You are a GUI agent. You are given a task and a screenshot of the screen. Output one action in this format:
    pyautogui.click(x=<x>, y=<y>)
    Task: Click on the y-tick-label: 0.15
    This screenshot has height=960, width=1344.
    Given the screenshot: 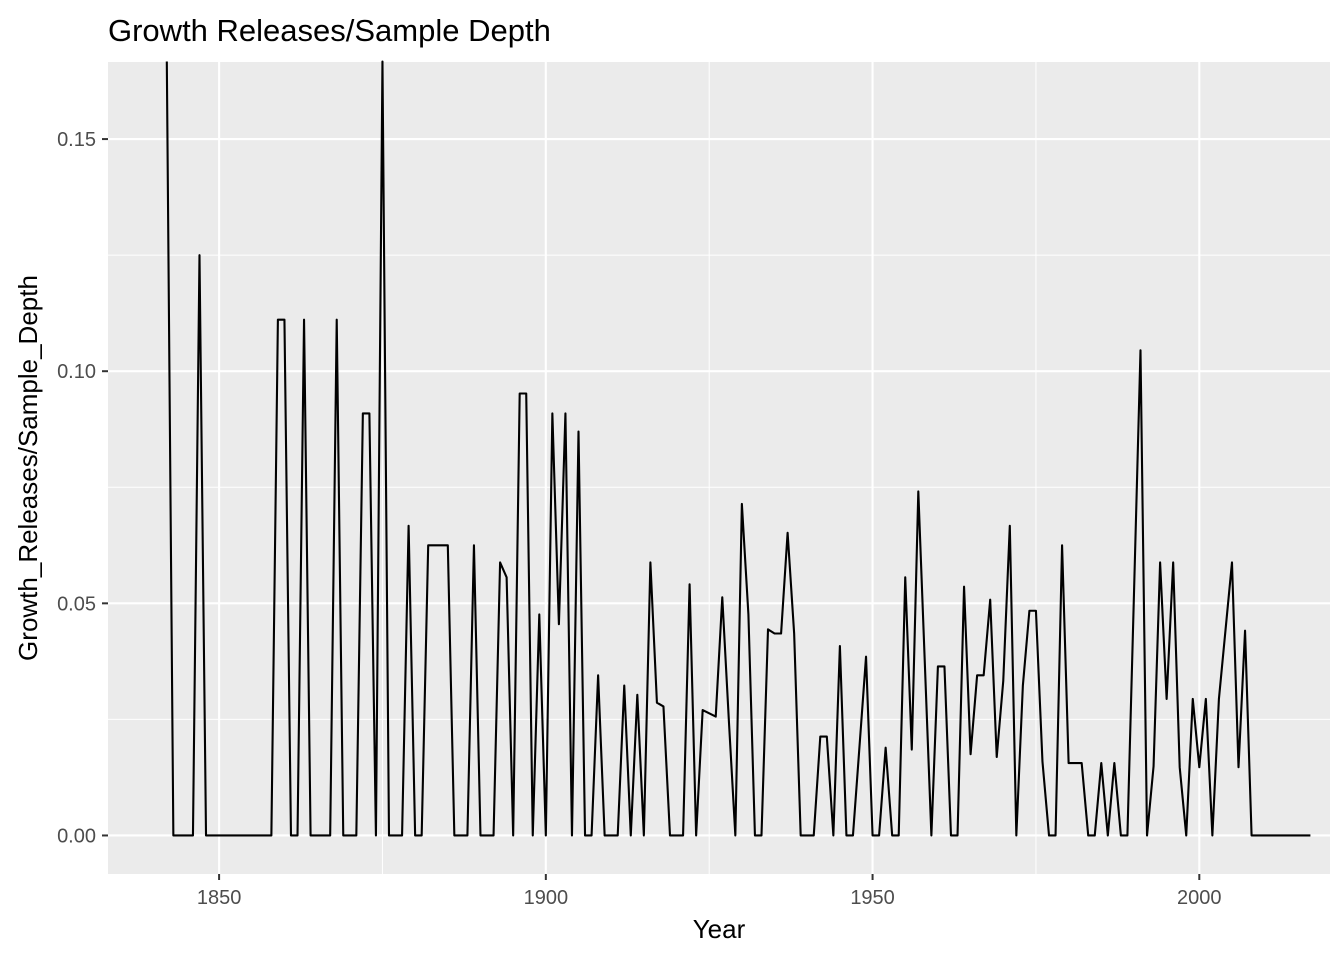 What is the action you would take?
    pyautogui.click(x=76, y=140)
    